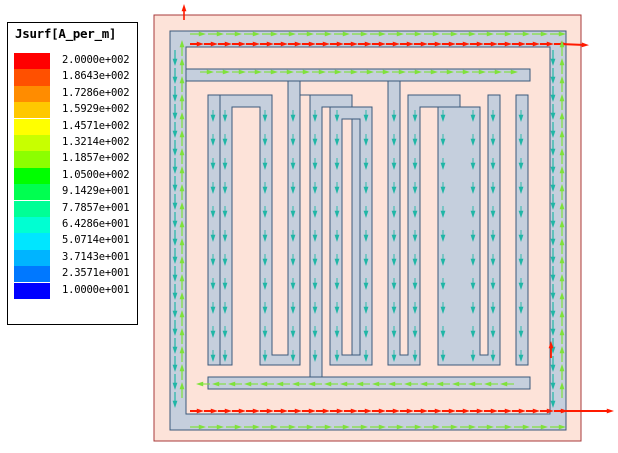  Describe the element at coordinates (73, 110) in the screenshot. I see `legend-entry: 1.5929e+002` at that location.